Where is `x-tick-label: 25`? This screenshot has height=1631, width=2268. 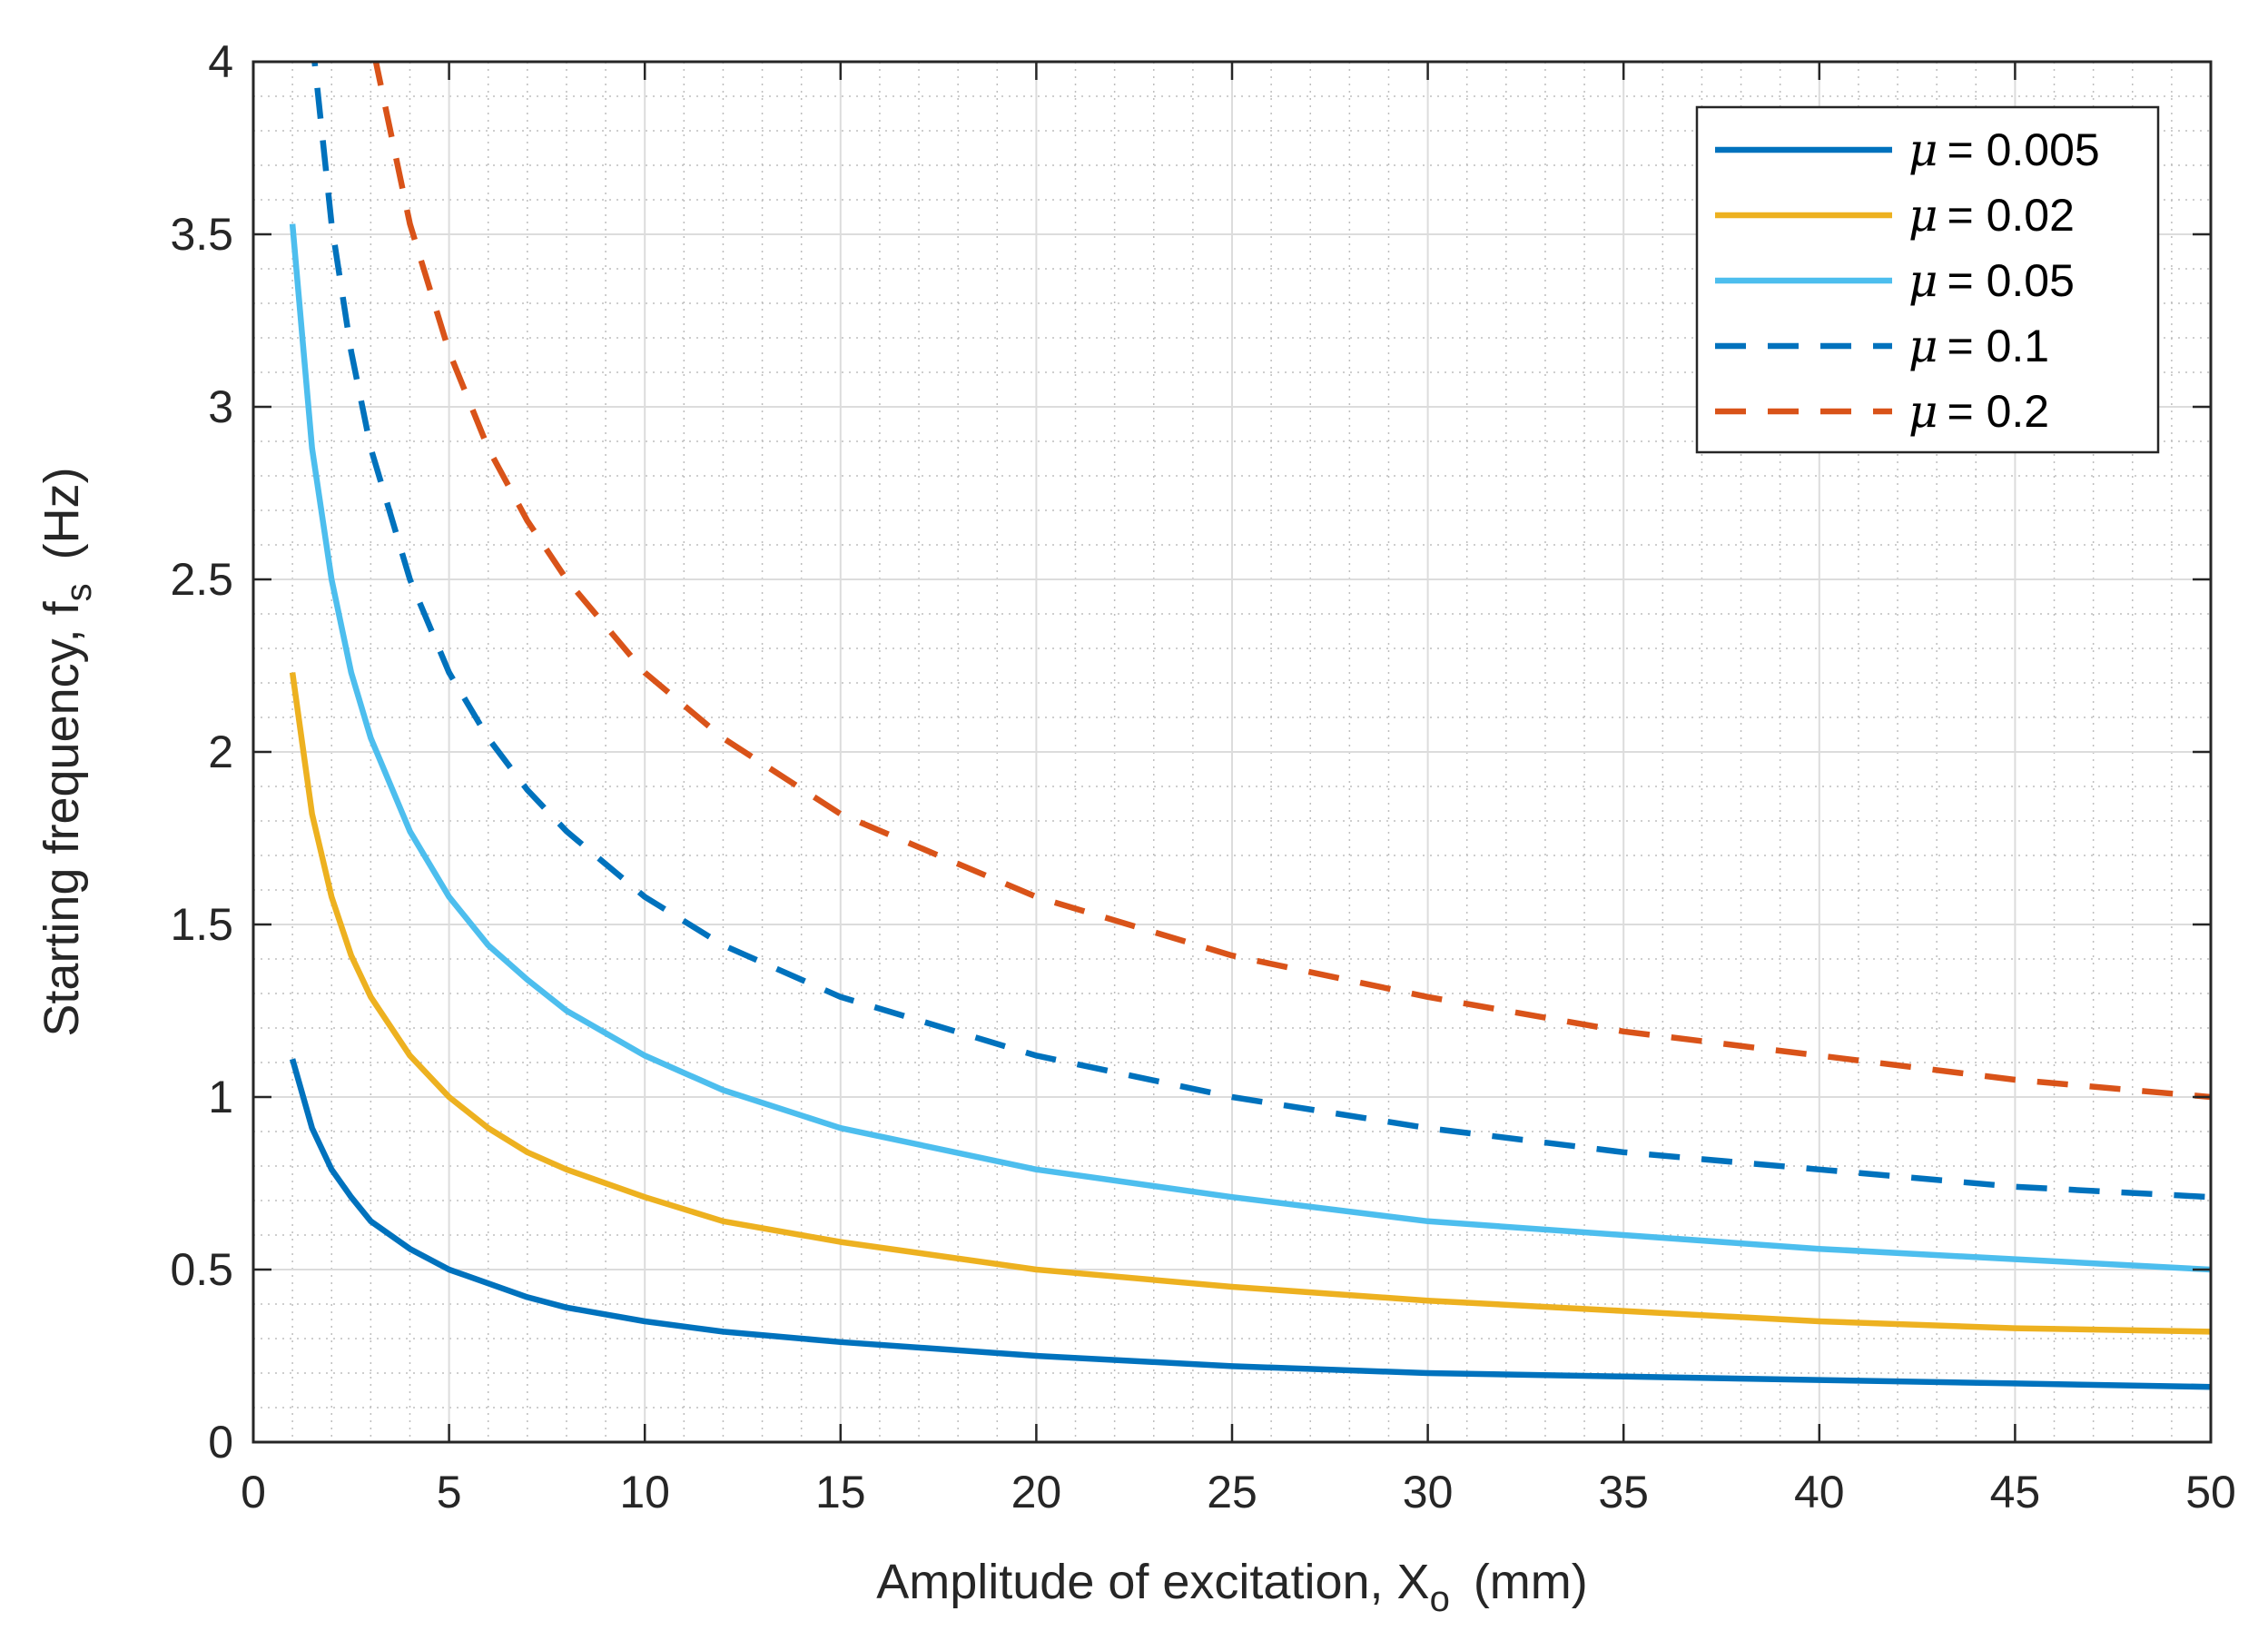 x-tick-label: 25 is located at coordinates (1232, 1492).